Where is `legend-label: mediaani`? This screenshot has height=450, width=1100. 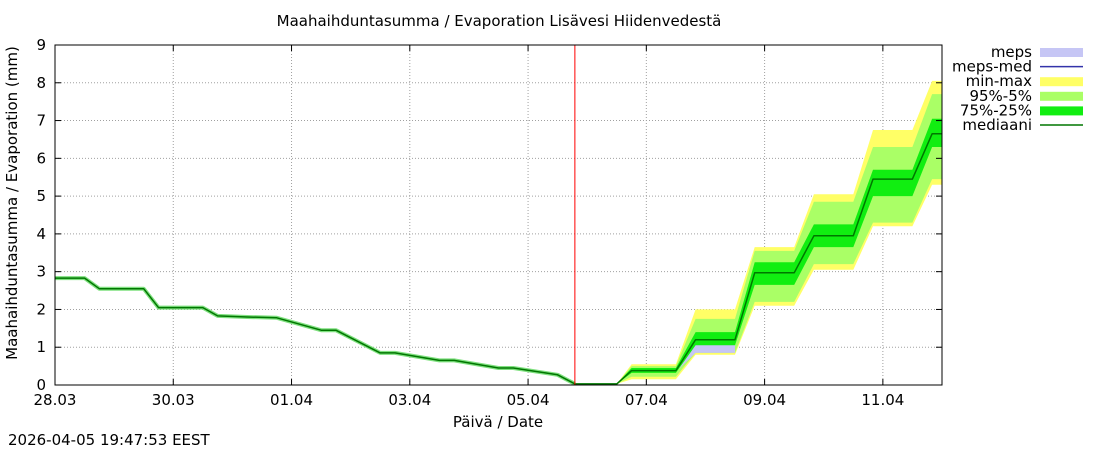 legend-label: mediaani is located at coordinates (997, 125).